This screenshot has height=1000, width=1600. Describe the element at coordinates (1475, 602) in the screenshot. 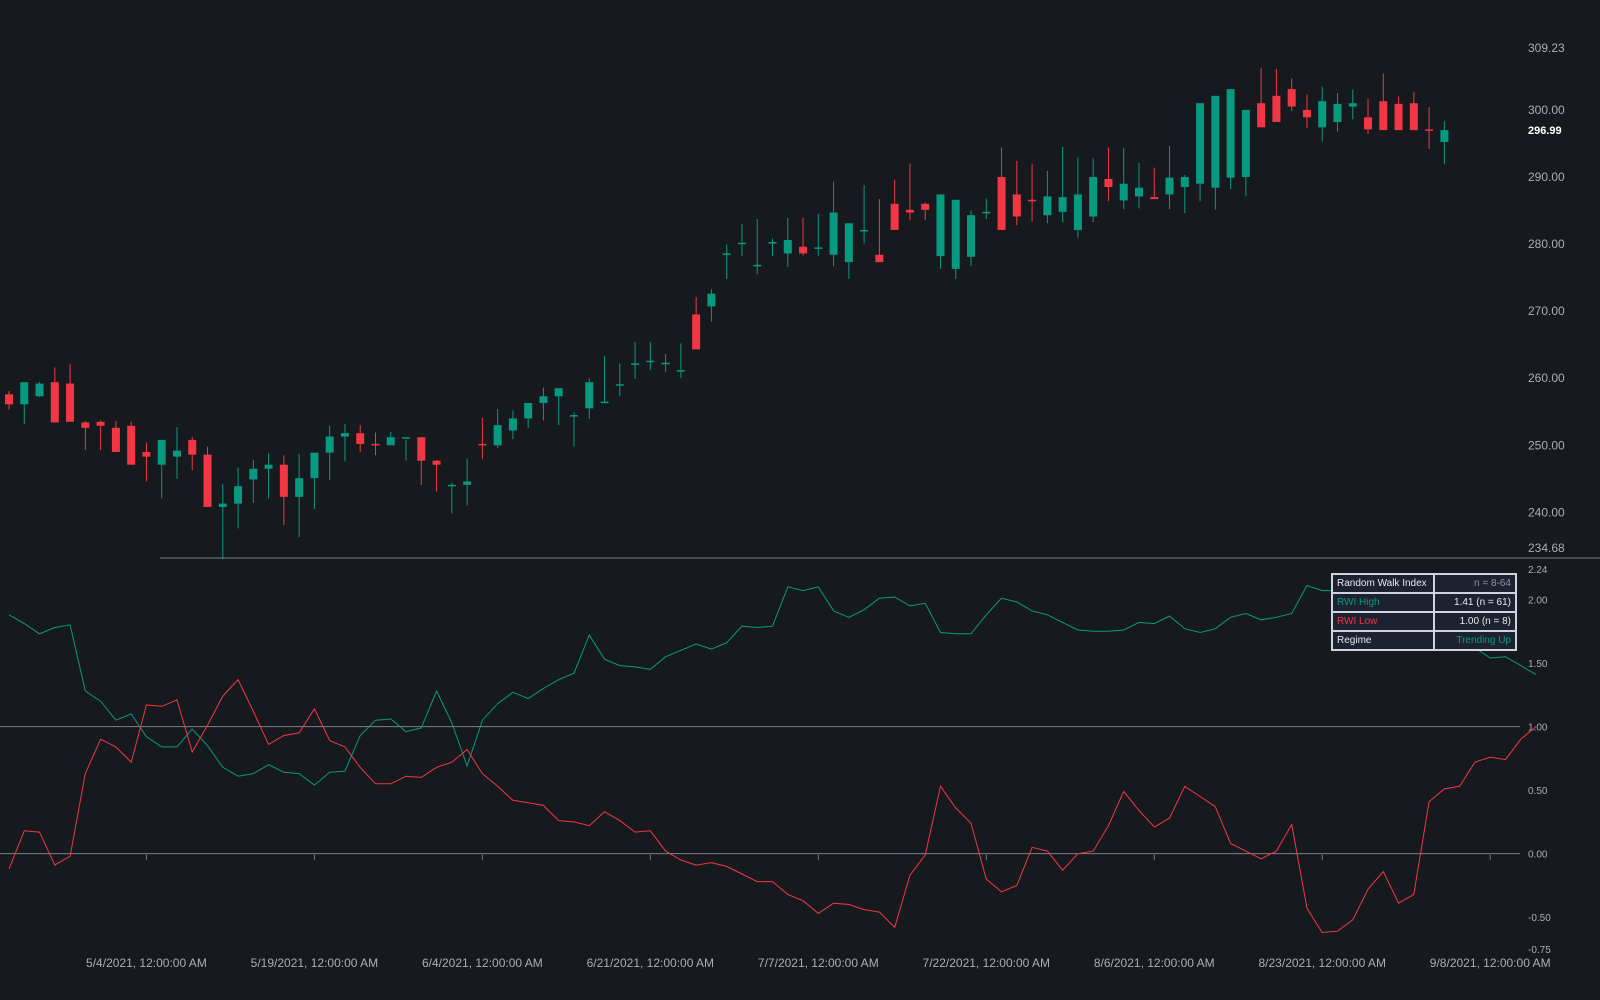

I see `legend-value-rwi-high: 1.41 (n = 61)` at that location.